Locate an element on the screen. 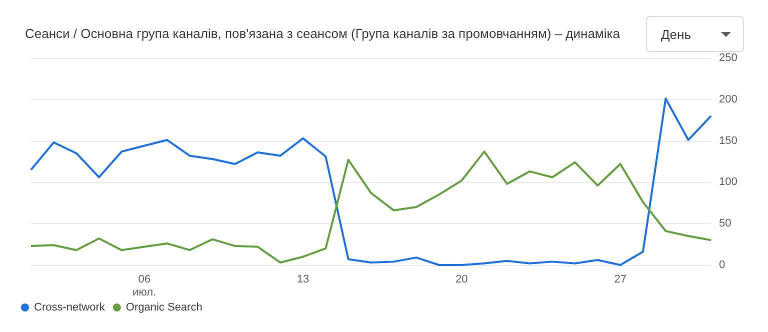 This screenshot has height=332, width=768. y-tick-label: 250 is located at coordinates (728, 58).